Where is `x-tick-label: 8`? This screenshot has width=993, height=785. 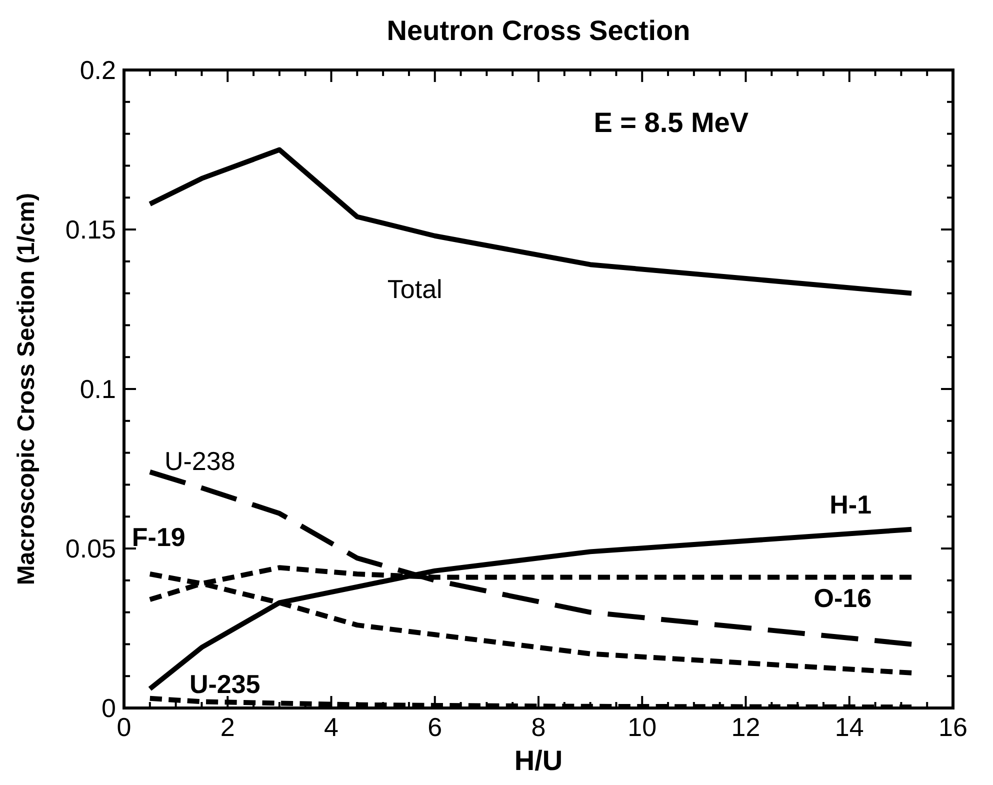 x-tick-label: 8 is located at coordinates (538, 727).